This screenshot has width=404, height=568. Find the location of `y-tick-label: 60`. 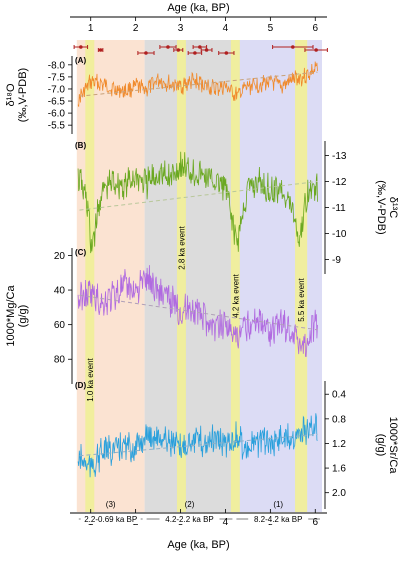

y-tick-label: 60 is located at coordinates (60, 325).